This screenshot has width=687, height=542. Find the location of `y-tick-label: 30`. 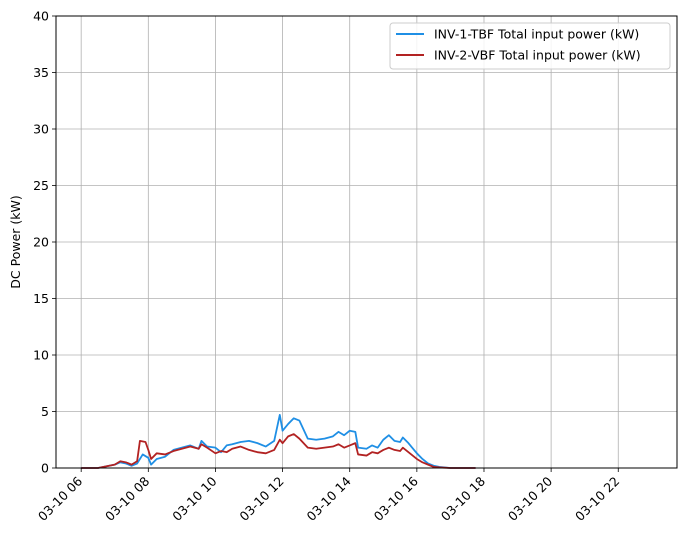

y-tick-label: 30 is located at coordinates (41, 129).